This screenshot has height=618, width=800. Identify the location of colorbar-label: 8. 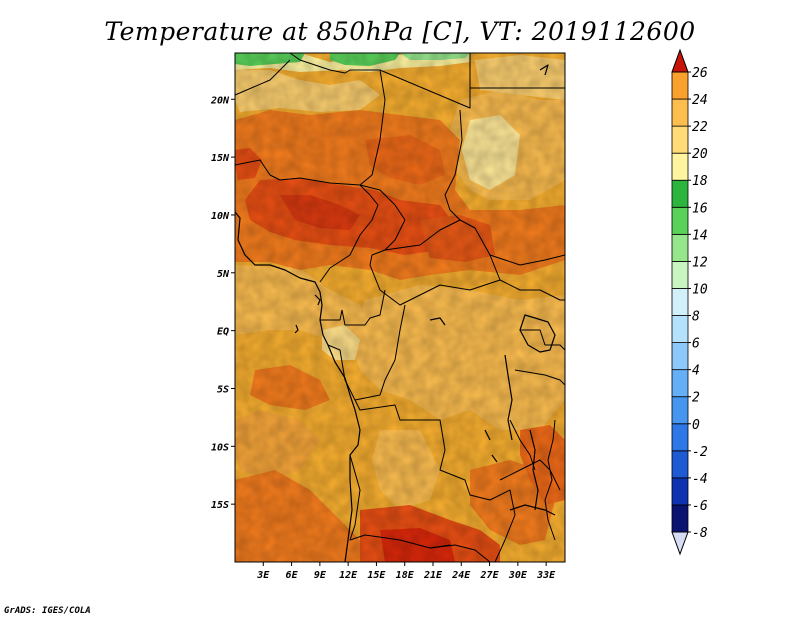
(696, 317).